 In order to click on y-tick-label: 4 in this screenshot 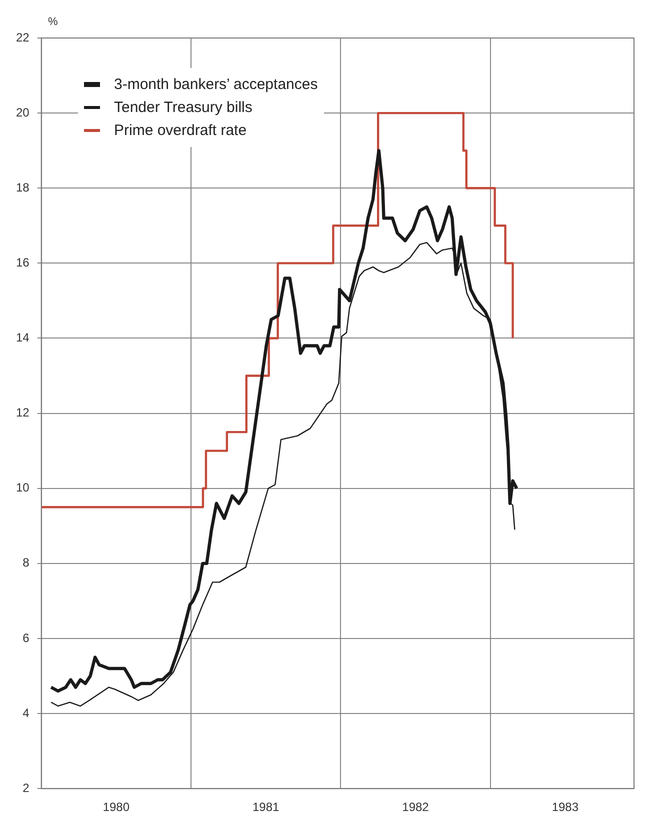, I will do `click(26, 713)`.